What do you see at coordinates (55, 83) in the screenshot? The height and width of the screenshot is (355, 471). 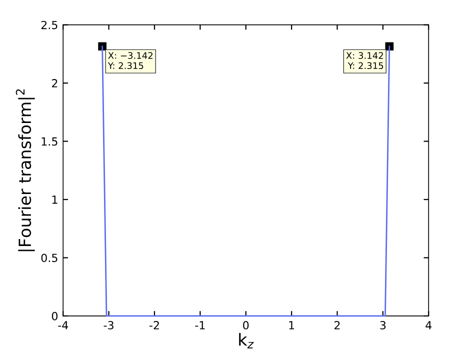 I see `y-tick-label: 2` at bounding box center [55, 83].